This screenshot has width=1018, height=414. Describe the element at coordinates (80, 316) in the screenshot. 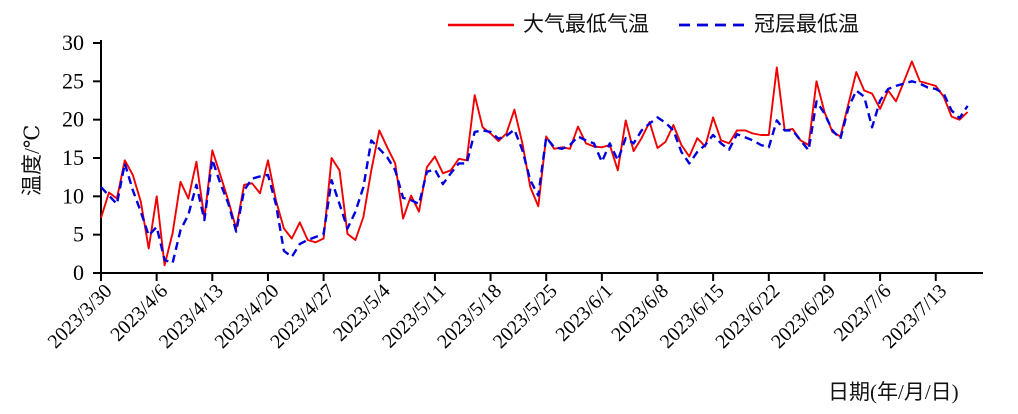

I see `x-tick-label: 2023/3/30` at that location.